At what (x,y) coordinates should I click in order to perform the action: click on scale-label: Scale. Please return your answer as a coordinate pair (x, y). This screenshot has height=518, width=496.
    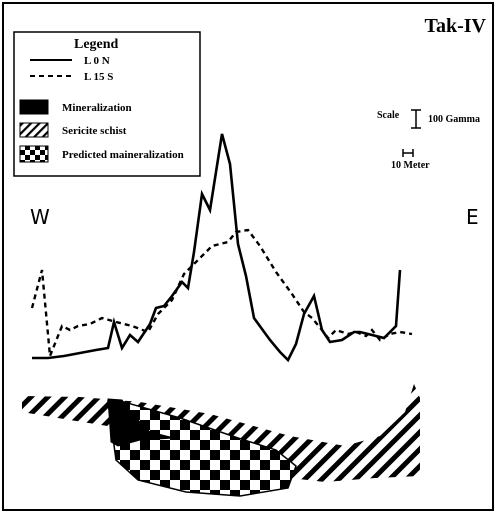
    Looking at the image, I should click on (388, 115).